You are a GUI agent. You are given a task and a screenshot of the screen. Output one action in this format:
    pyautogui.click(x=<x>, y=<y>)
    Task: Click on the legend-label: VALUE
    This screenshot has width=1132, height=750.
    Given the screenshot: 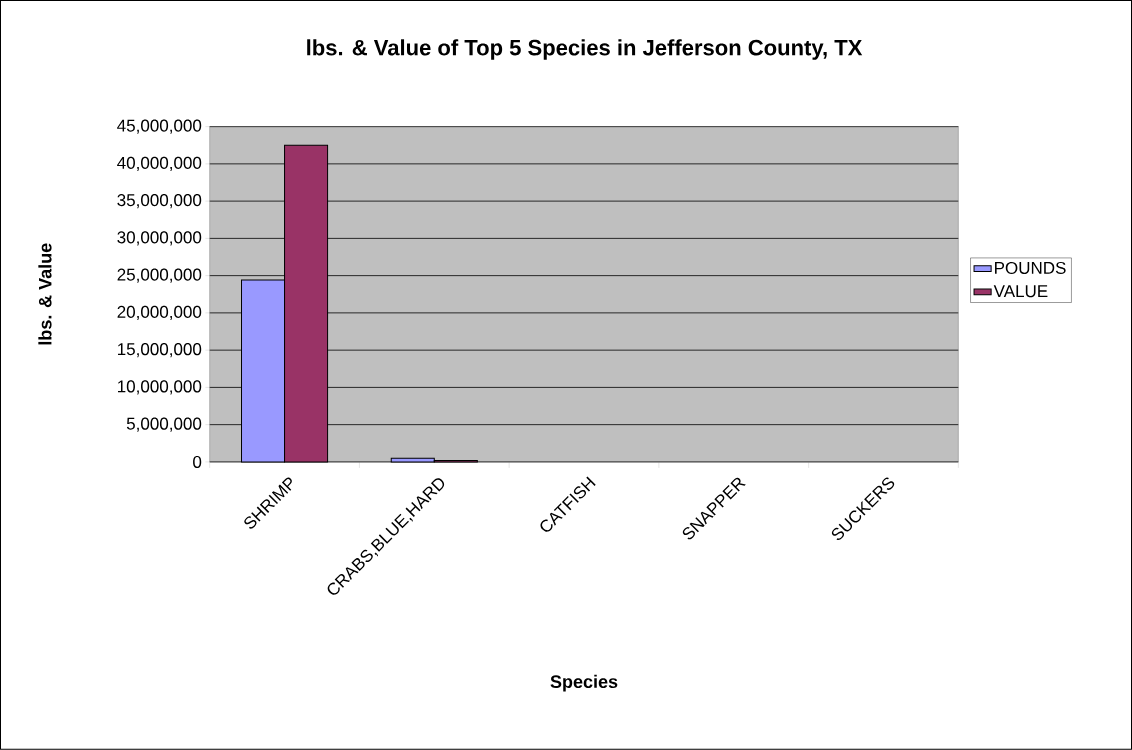 What is the action you would take?
    pyautogui.click(x=1020, y=291)
    